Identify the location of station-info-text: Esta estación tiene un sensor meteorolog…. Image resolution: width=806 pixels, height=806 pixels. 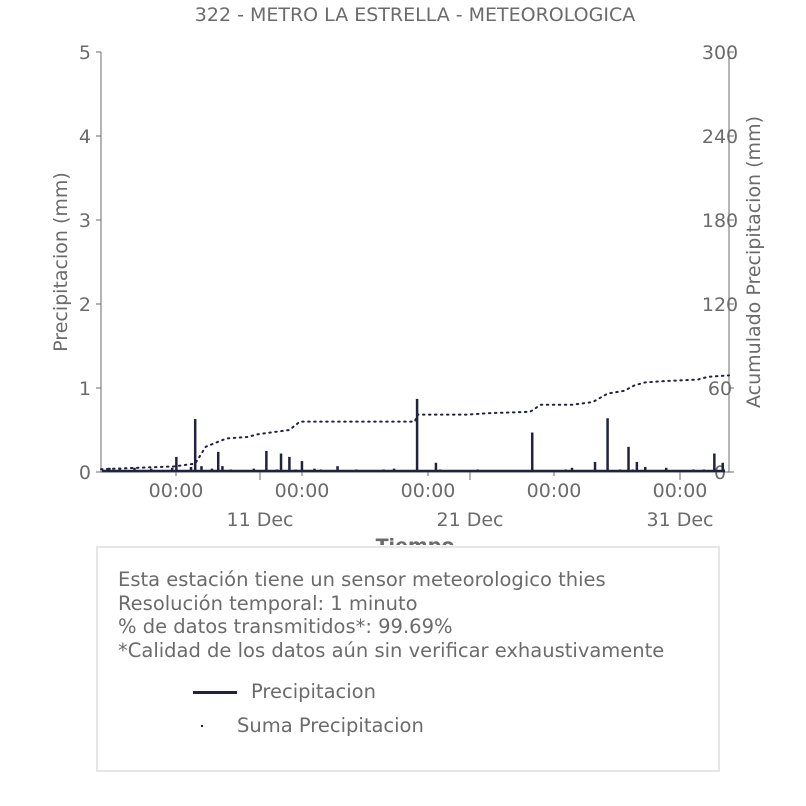
(391, 615).